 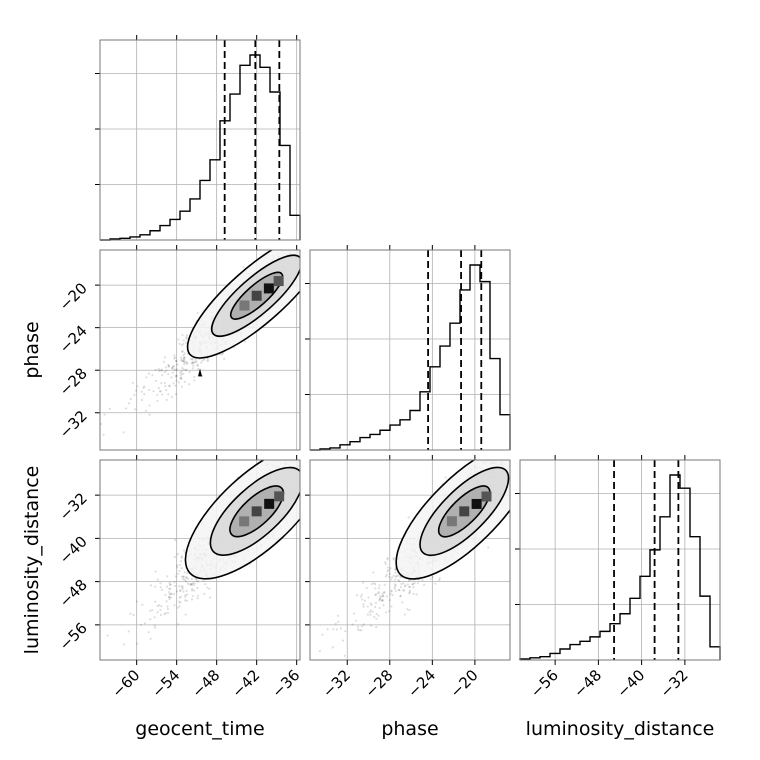 What do you see at coordinates (630, 683) in the screenshot?
I see `x-tick-label: −40` at bounding box center [630, 683].